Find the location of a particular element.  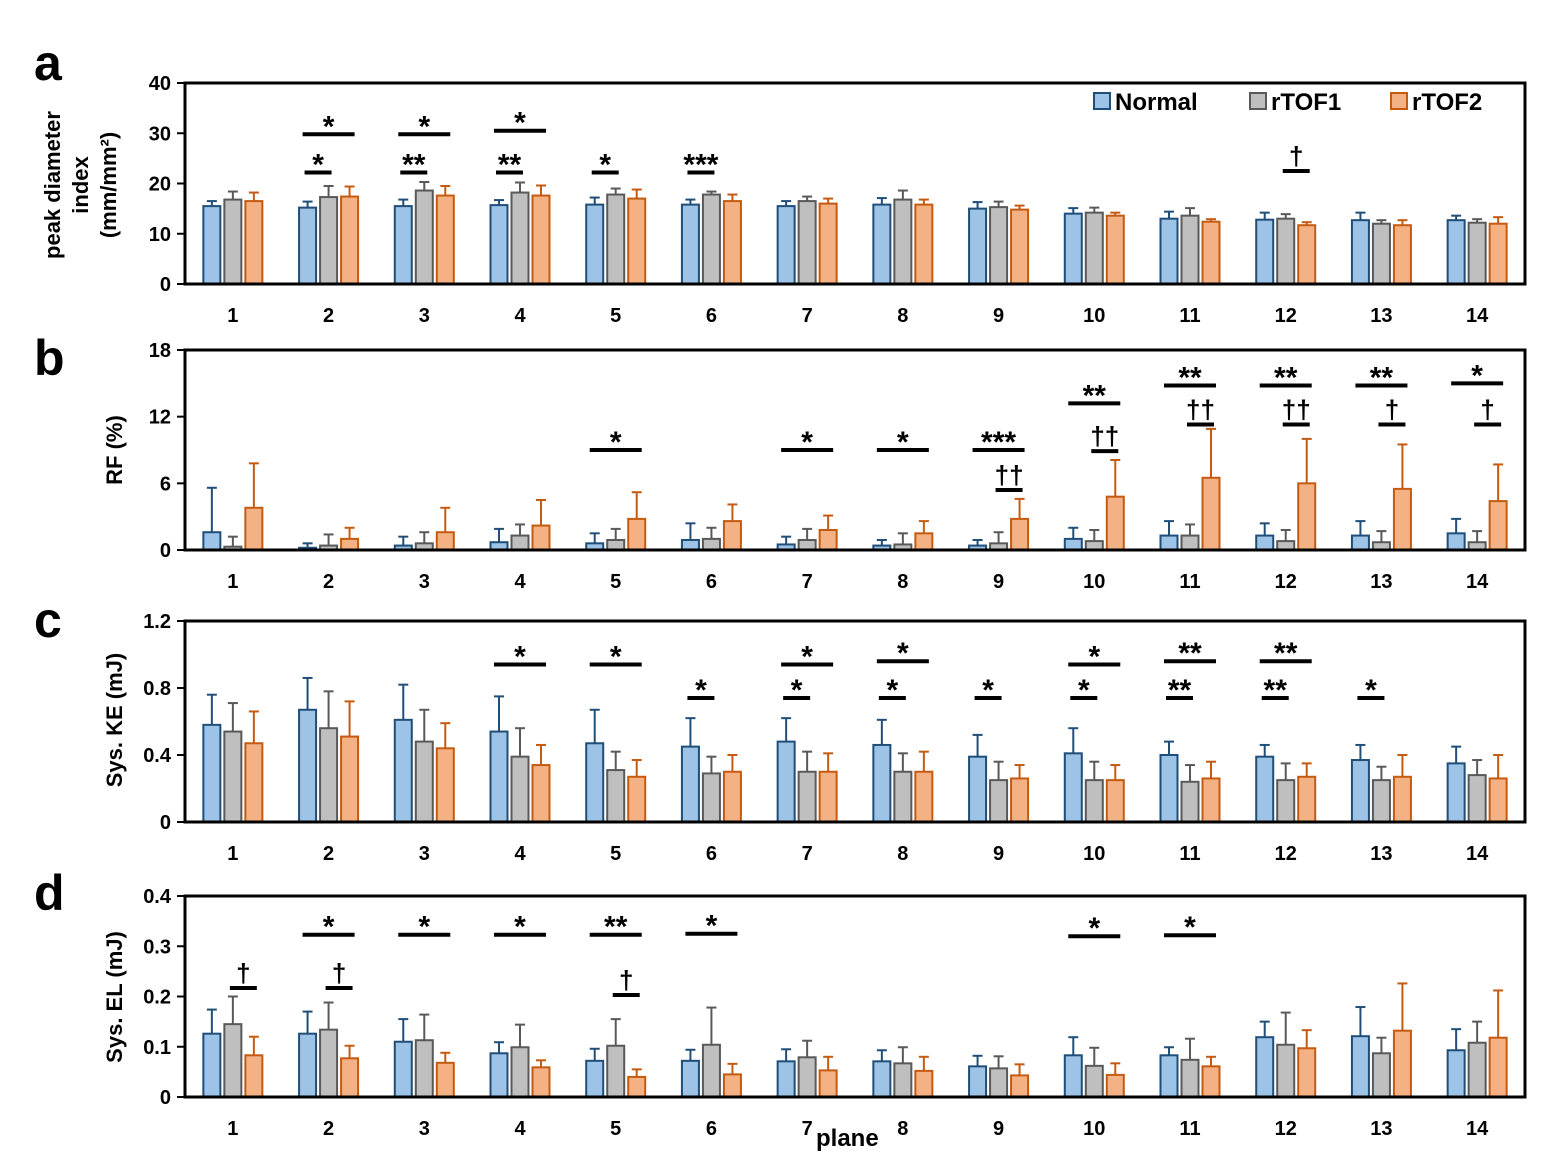

y-axis-label: (mm/mm²) is located at coordinates (108, 185).